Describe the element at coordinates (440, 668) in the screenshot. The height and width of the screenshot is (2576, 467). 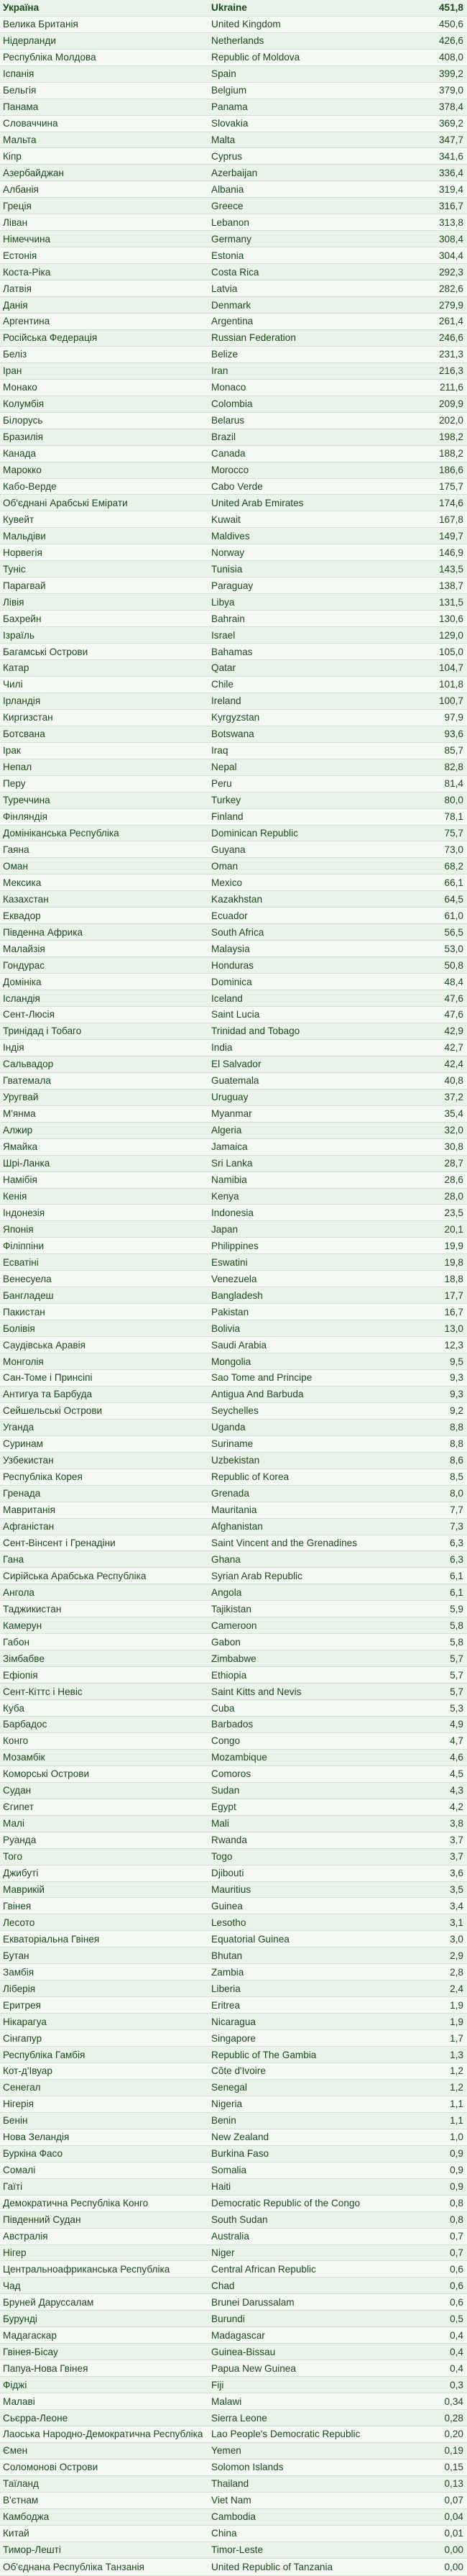
I see `country-value: 104,7` at that location.